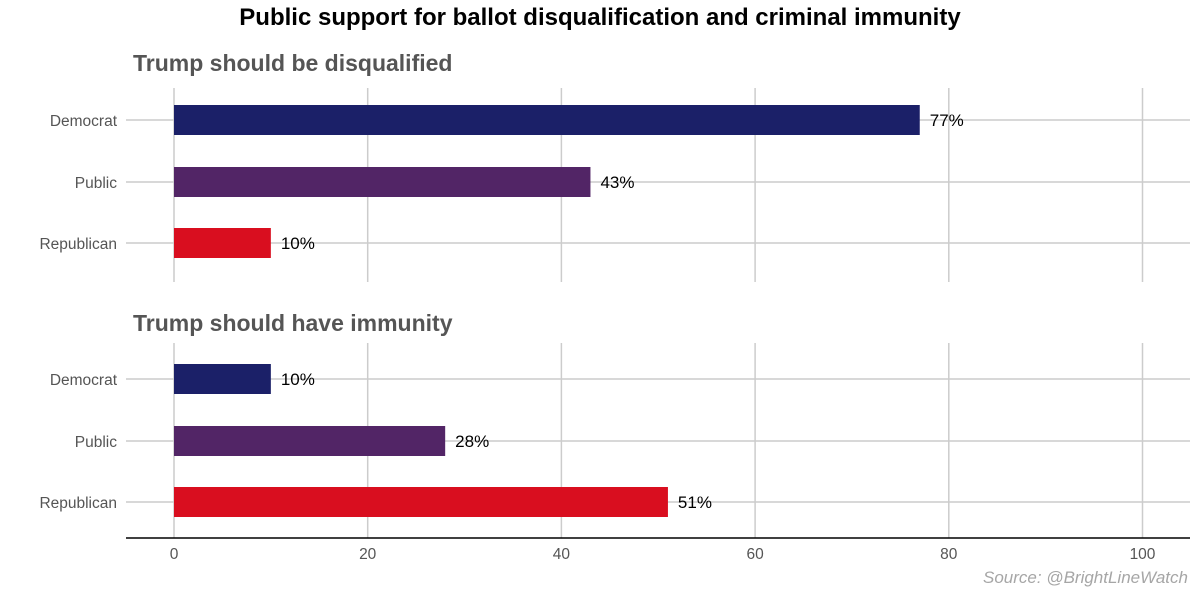 The width and height of the screenshot is (1200, 600). What do you see at coordinates (293, 323) in the screenshot?
I see `panel-title-immunity: Trump should have immunity` at bounding box center [293, 323].